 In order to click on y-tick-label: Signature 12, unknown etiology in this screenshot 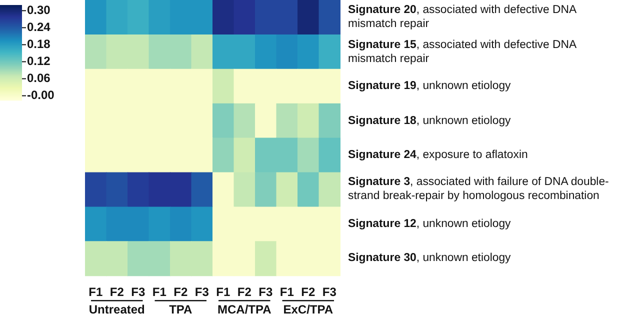, I will do `click(430, 223)`.